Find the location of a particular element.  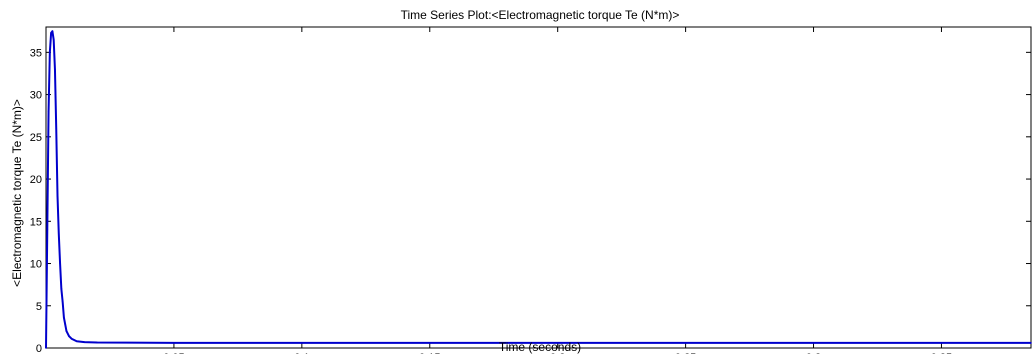

x-tick-label: 0.3 is located at coordinates (813, 353).